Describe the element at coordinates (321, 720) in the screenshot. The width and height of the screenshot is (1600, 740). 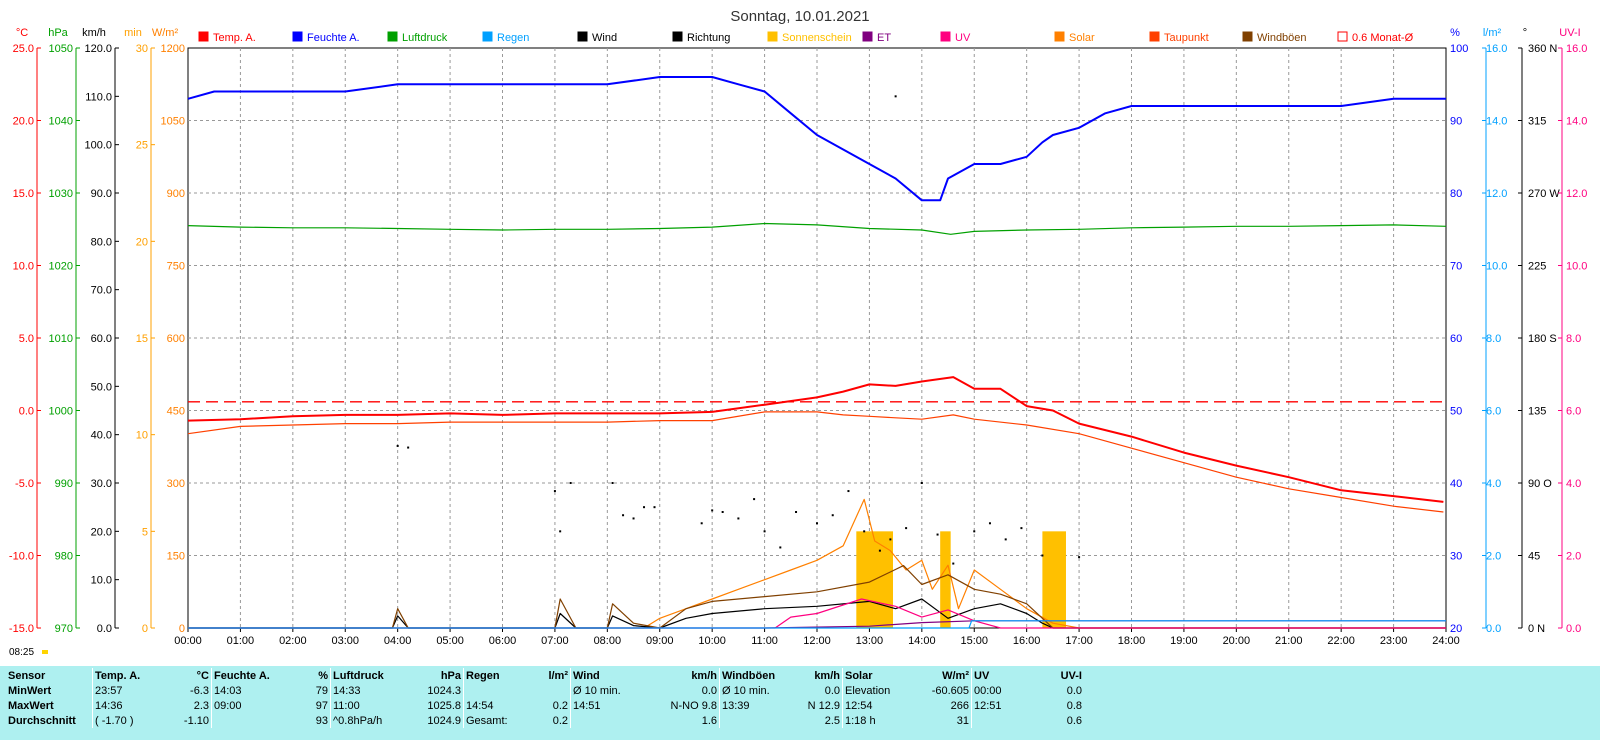
I see `statistics-cell: 93` at that location.